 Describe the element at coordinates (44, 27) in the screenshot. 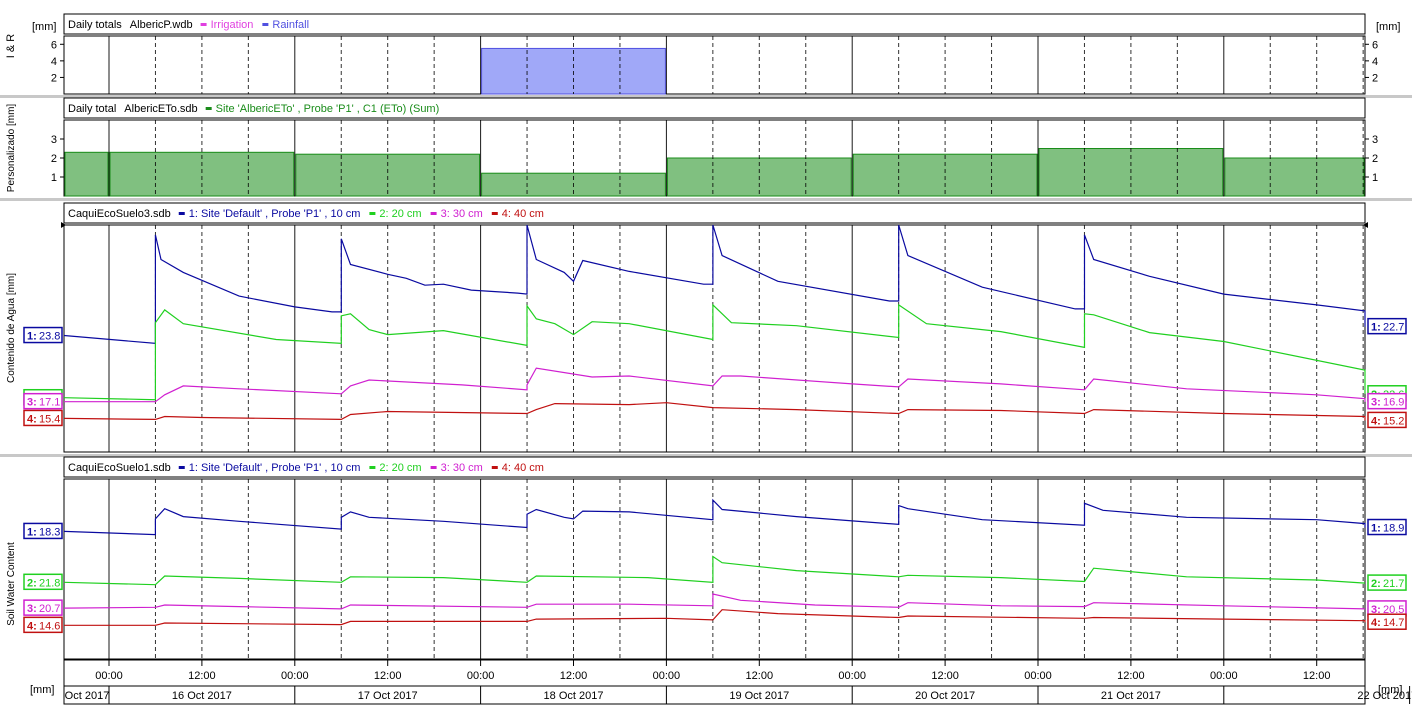

I see `unit-label-left: [mm]` at that location.